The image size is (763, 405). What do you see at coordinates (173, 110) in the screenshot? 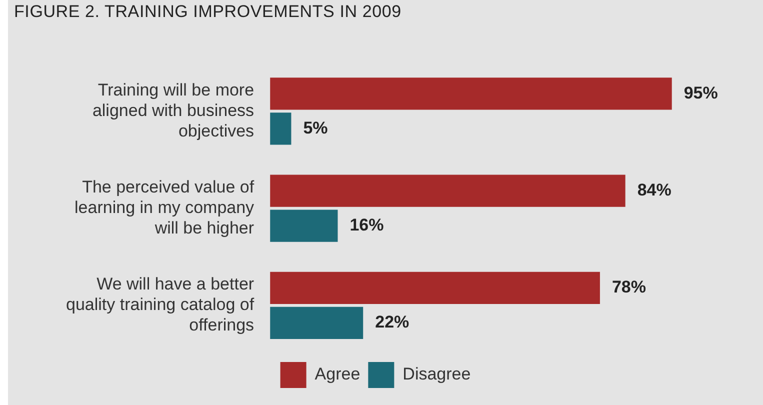
I see `y-tick-label: Training will be more aligned with business objectives` at bounding box center [173, 110].